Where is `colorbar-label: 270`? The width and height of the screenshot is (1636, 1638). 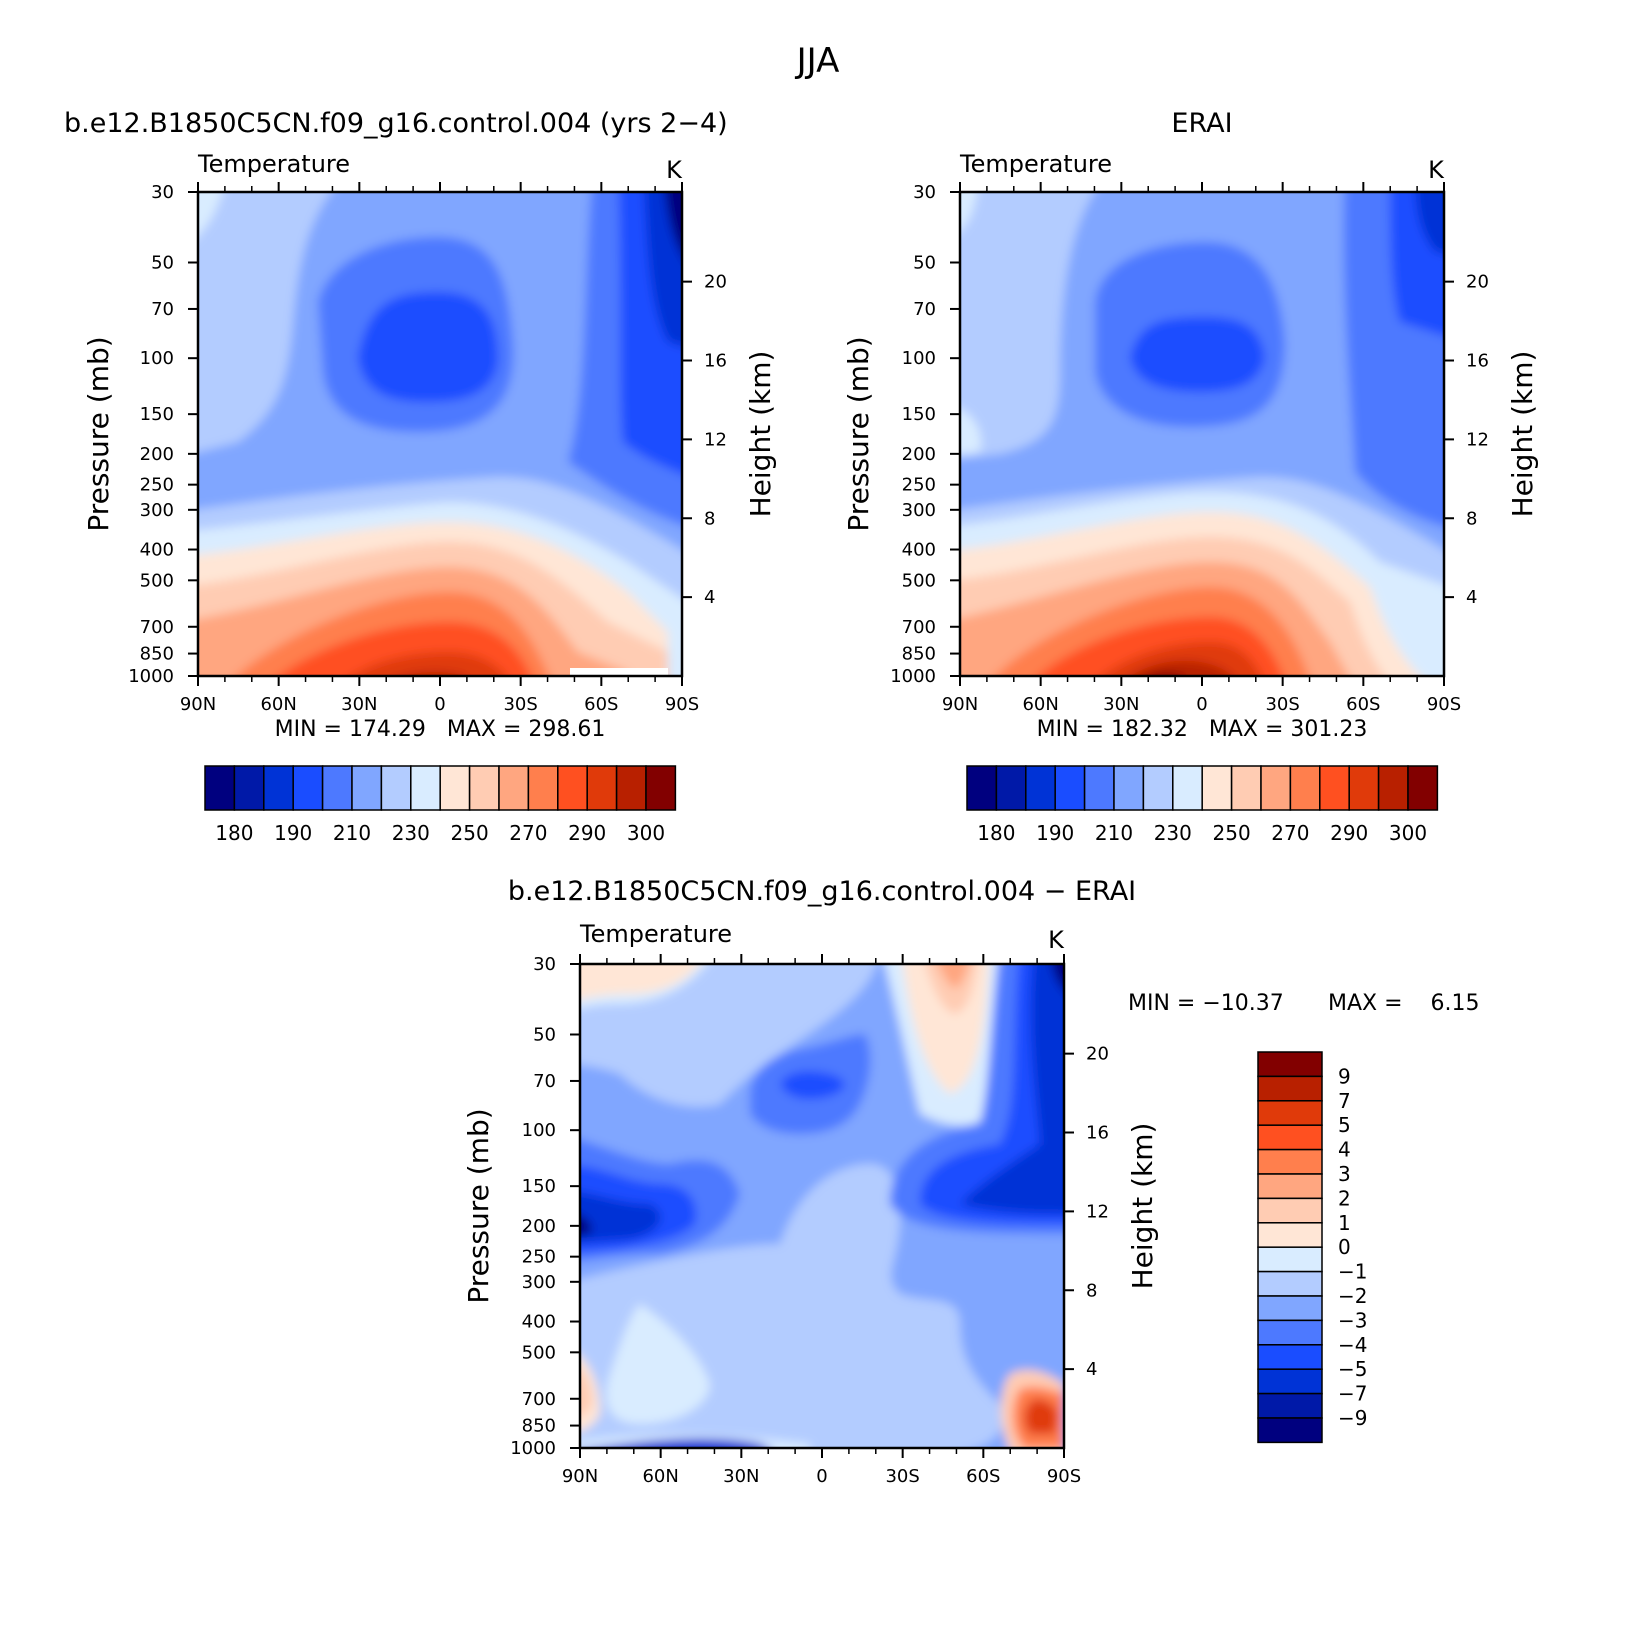
colorbar-label: 270 is located at coordinates (528, 833).